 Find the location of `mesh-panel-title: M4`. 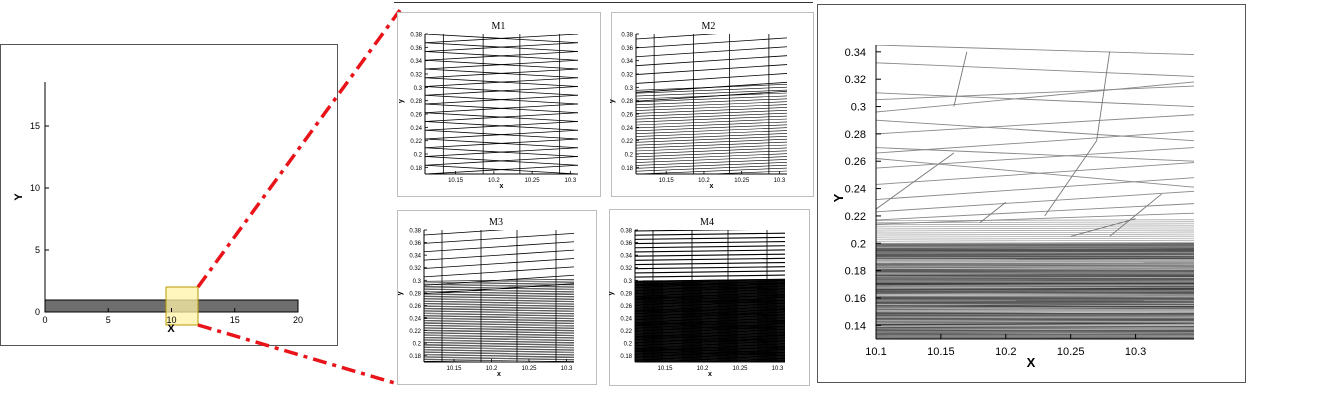

mesh-panel-title: M4 is located at coordinates (707, 222).